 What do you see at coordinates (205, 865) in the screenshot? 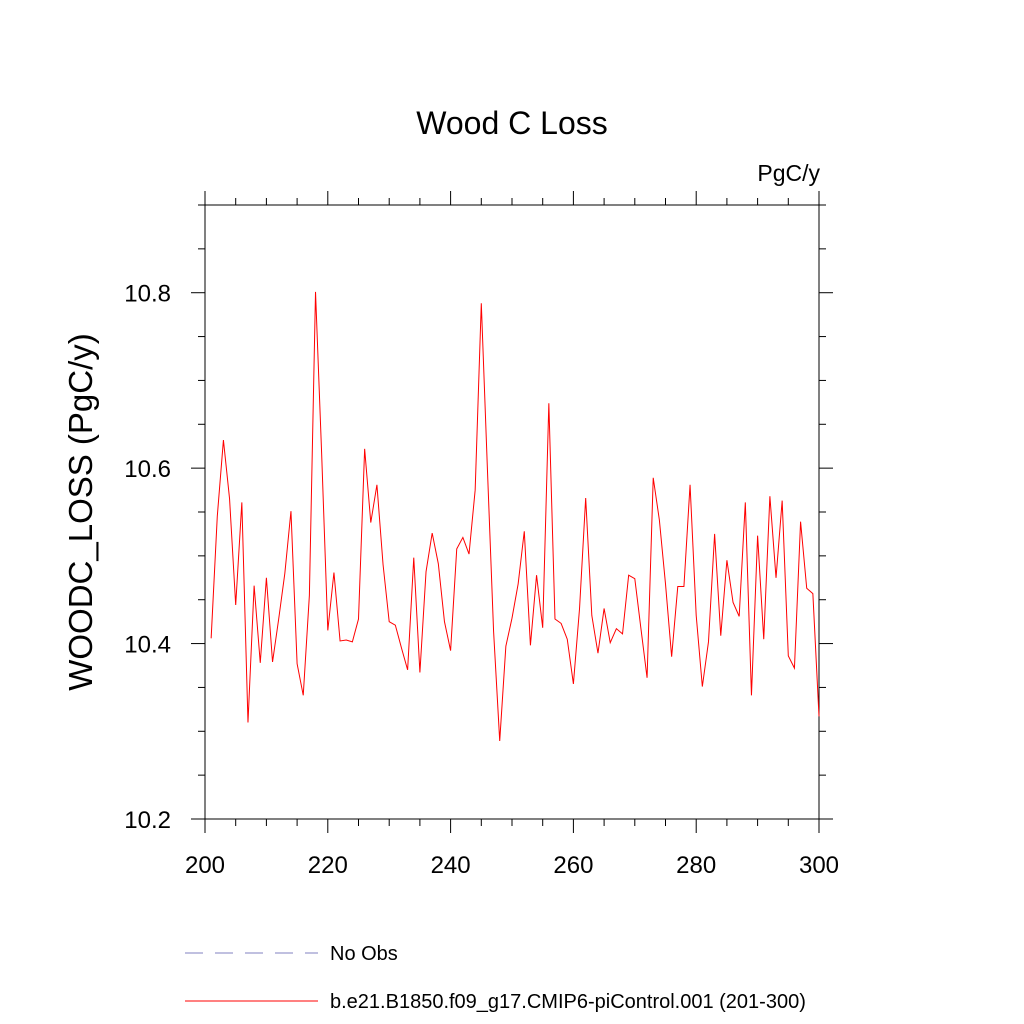
I see `x-tick-label: 200` at bounding box center [205, 865].